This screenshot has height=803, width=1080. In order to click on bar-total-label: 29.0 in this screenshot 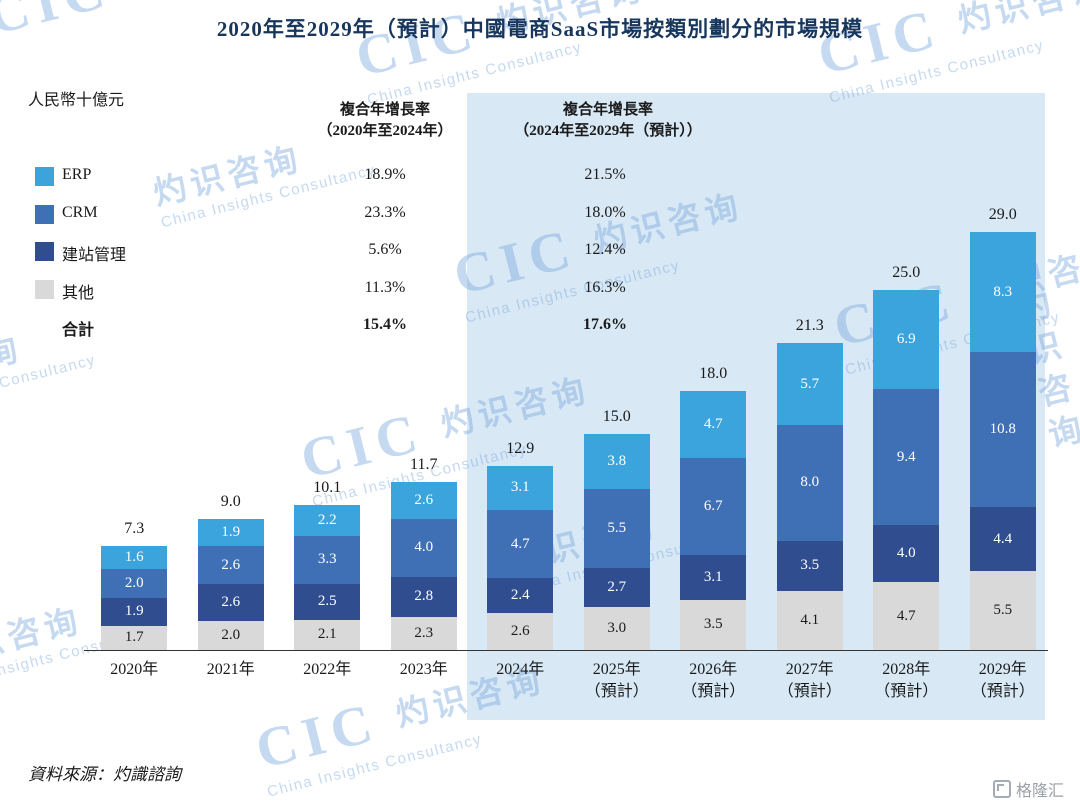, I will do `click(1002, 215)`.